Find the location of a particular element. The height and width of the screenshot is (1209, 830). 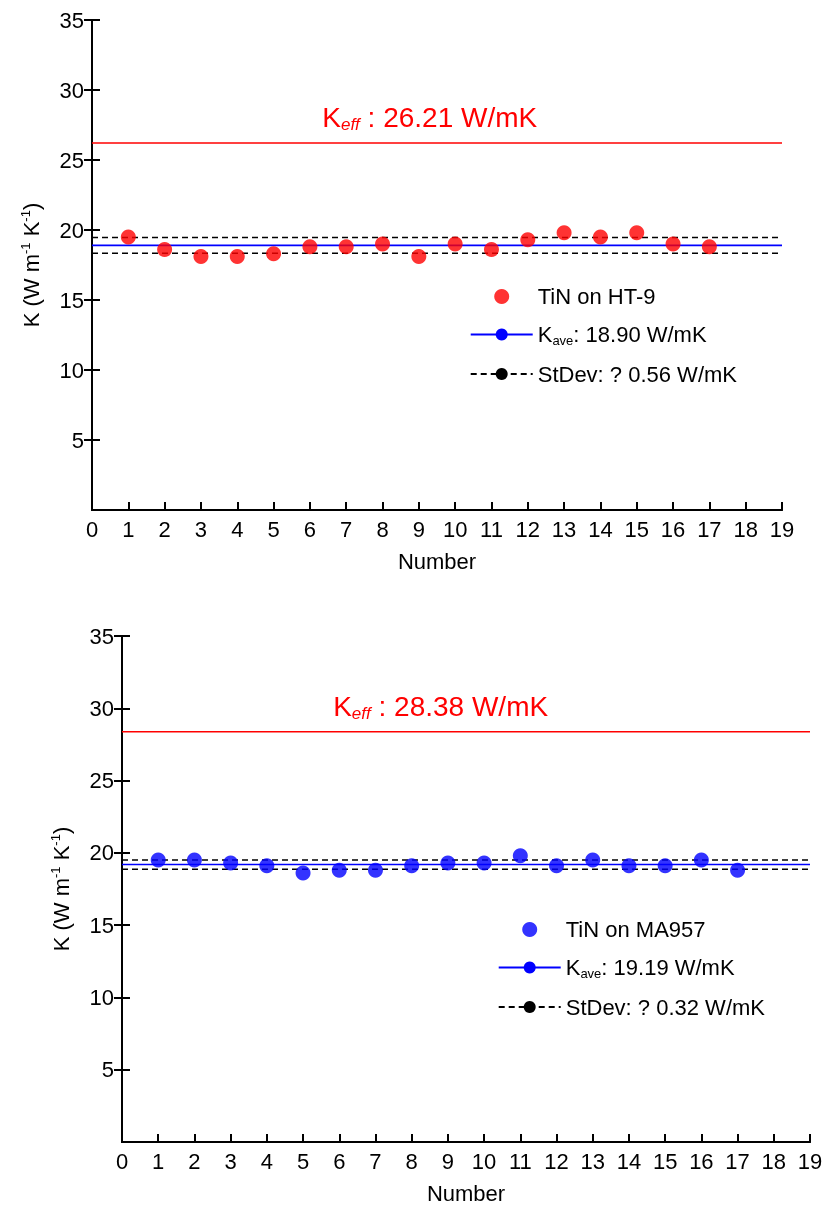

legend-label: TiN on HT-9 is located at coordinates (596, 296).